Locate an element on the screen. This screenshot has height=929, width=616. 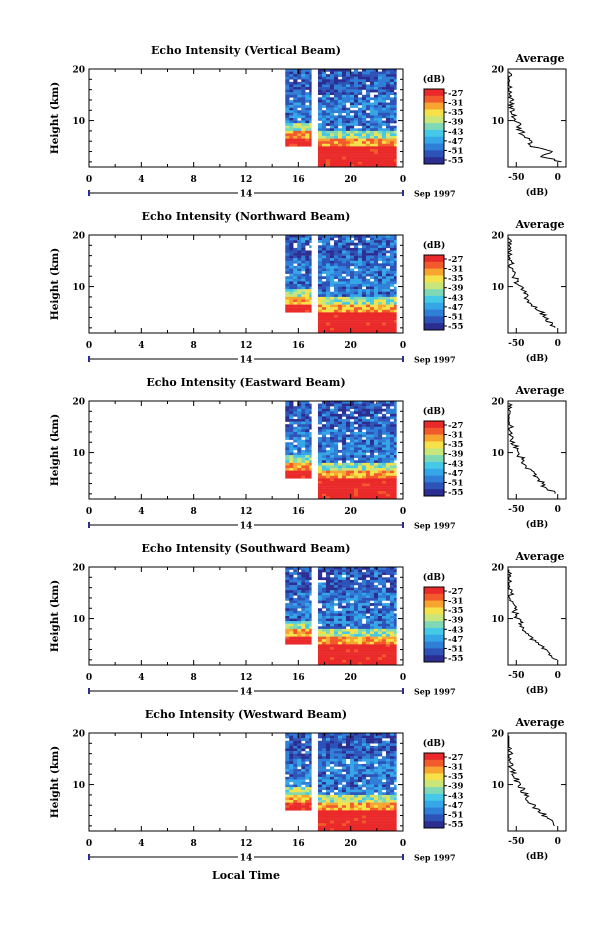
colorbar-tick-label: -43 is located at coordinates (455, 132).